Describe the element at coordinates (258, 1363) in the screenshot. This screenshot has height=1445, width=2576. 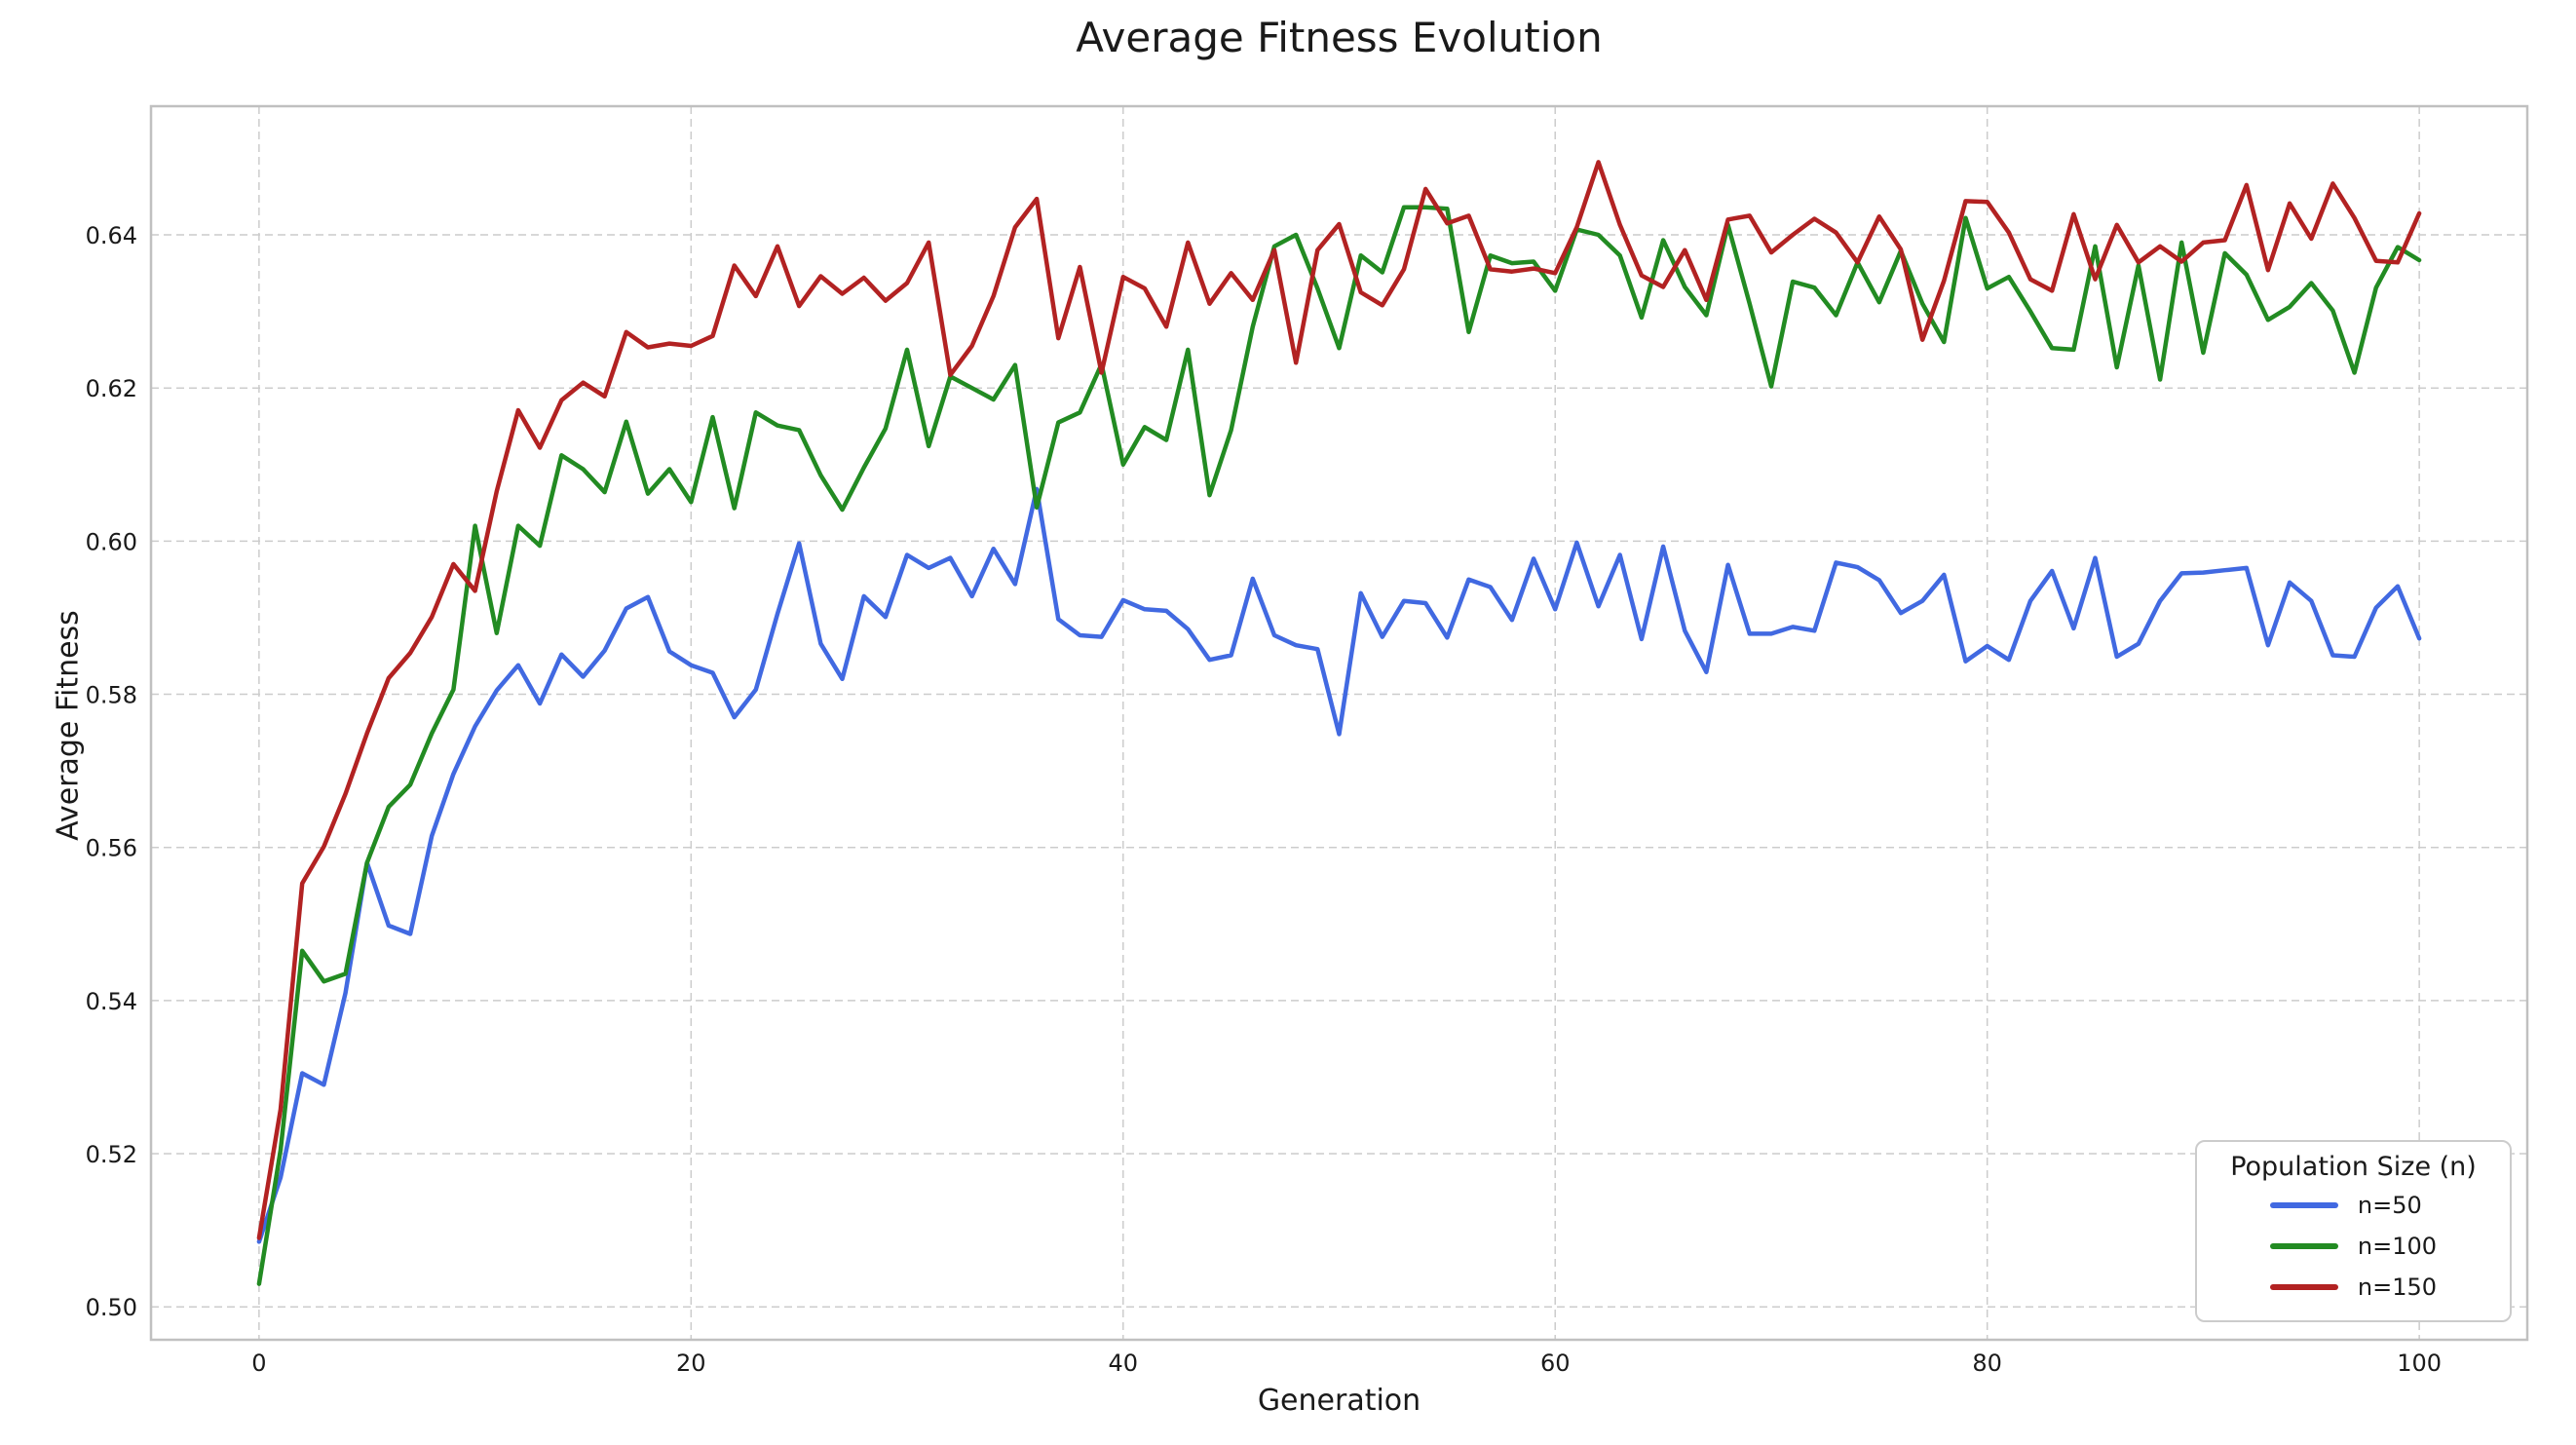
I see `x-tick-label-0: 0` at that location.